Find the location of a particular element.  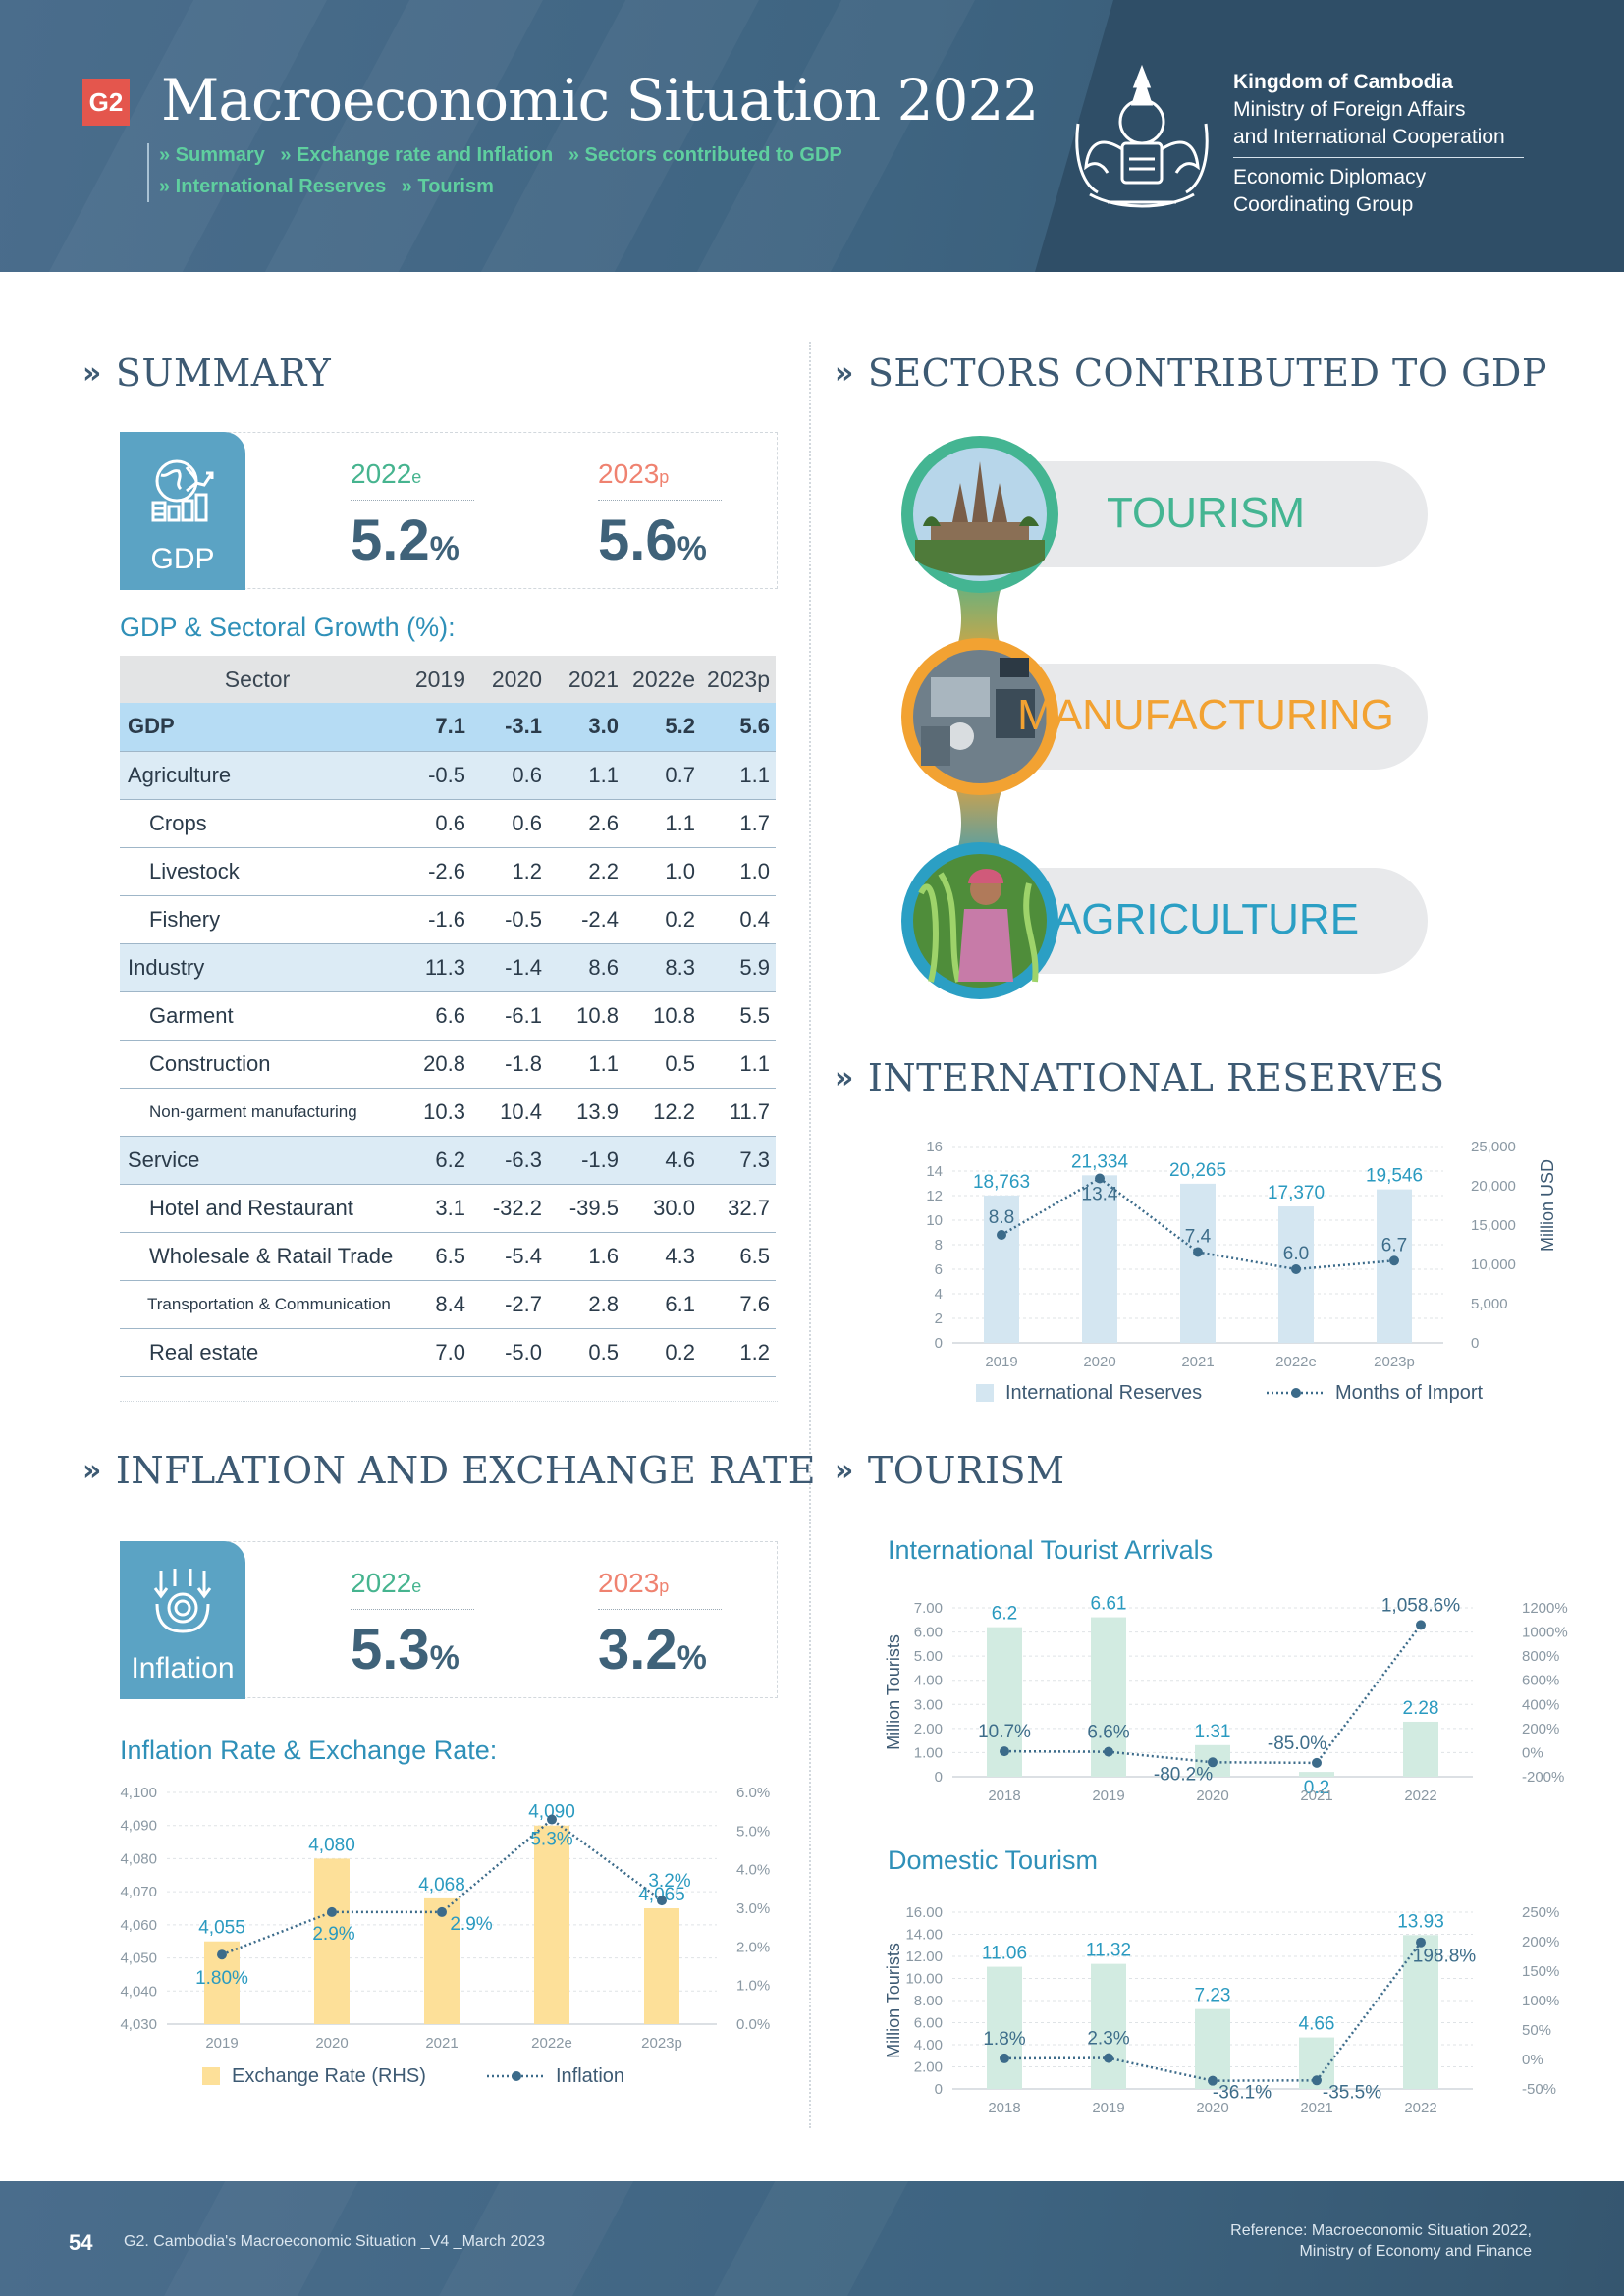

right-axis-tick-label: 50% is located at coordinates (1536, 2030).